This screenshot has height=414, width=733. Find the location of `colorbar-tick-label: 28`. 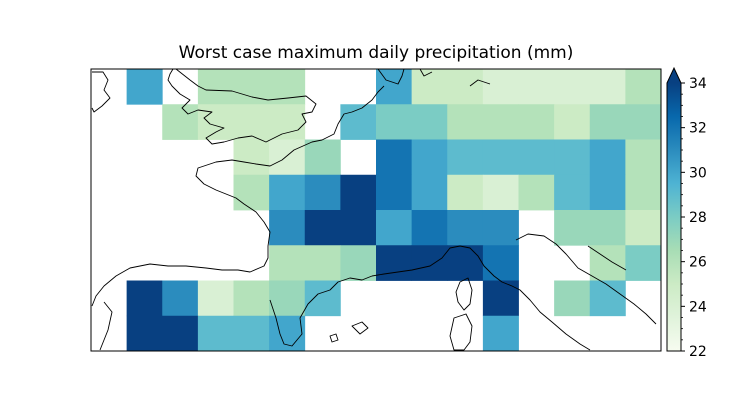

colorbar-tick-label: 28 is located at coordinates (698, 218).